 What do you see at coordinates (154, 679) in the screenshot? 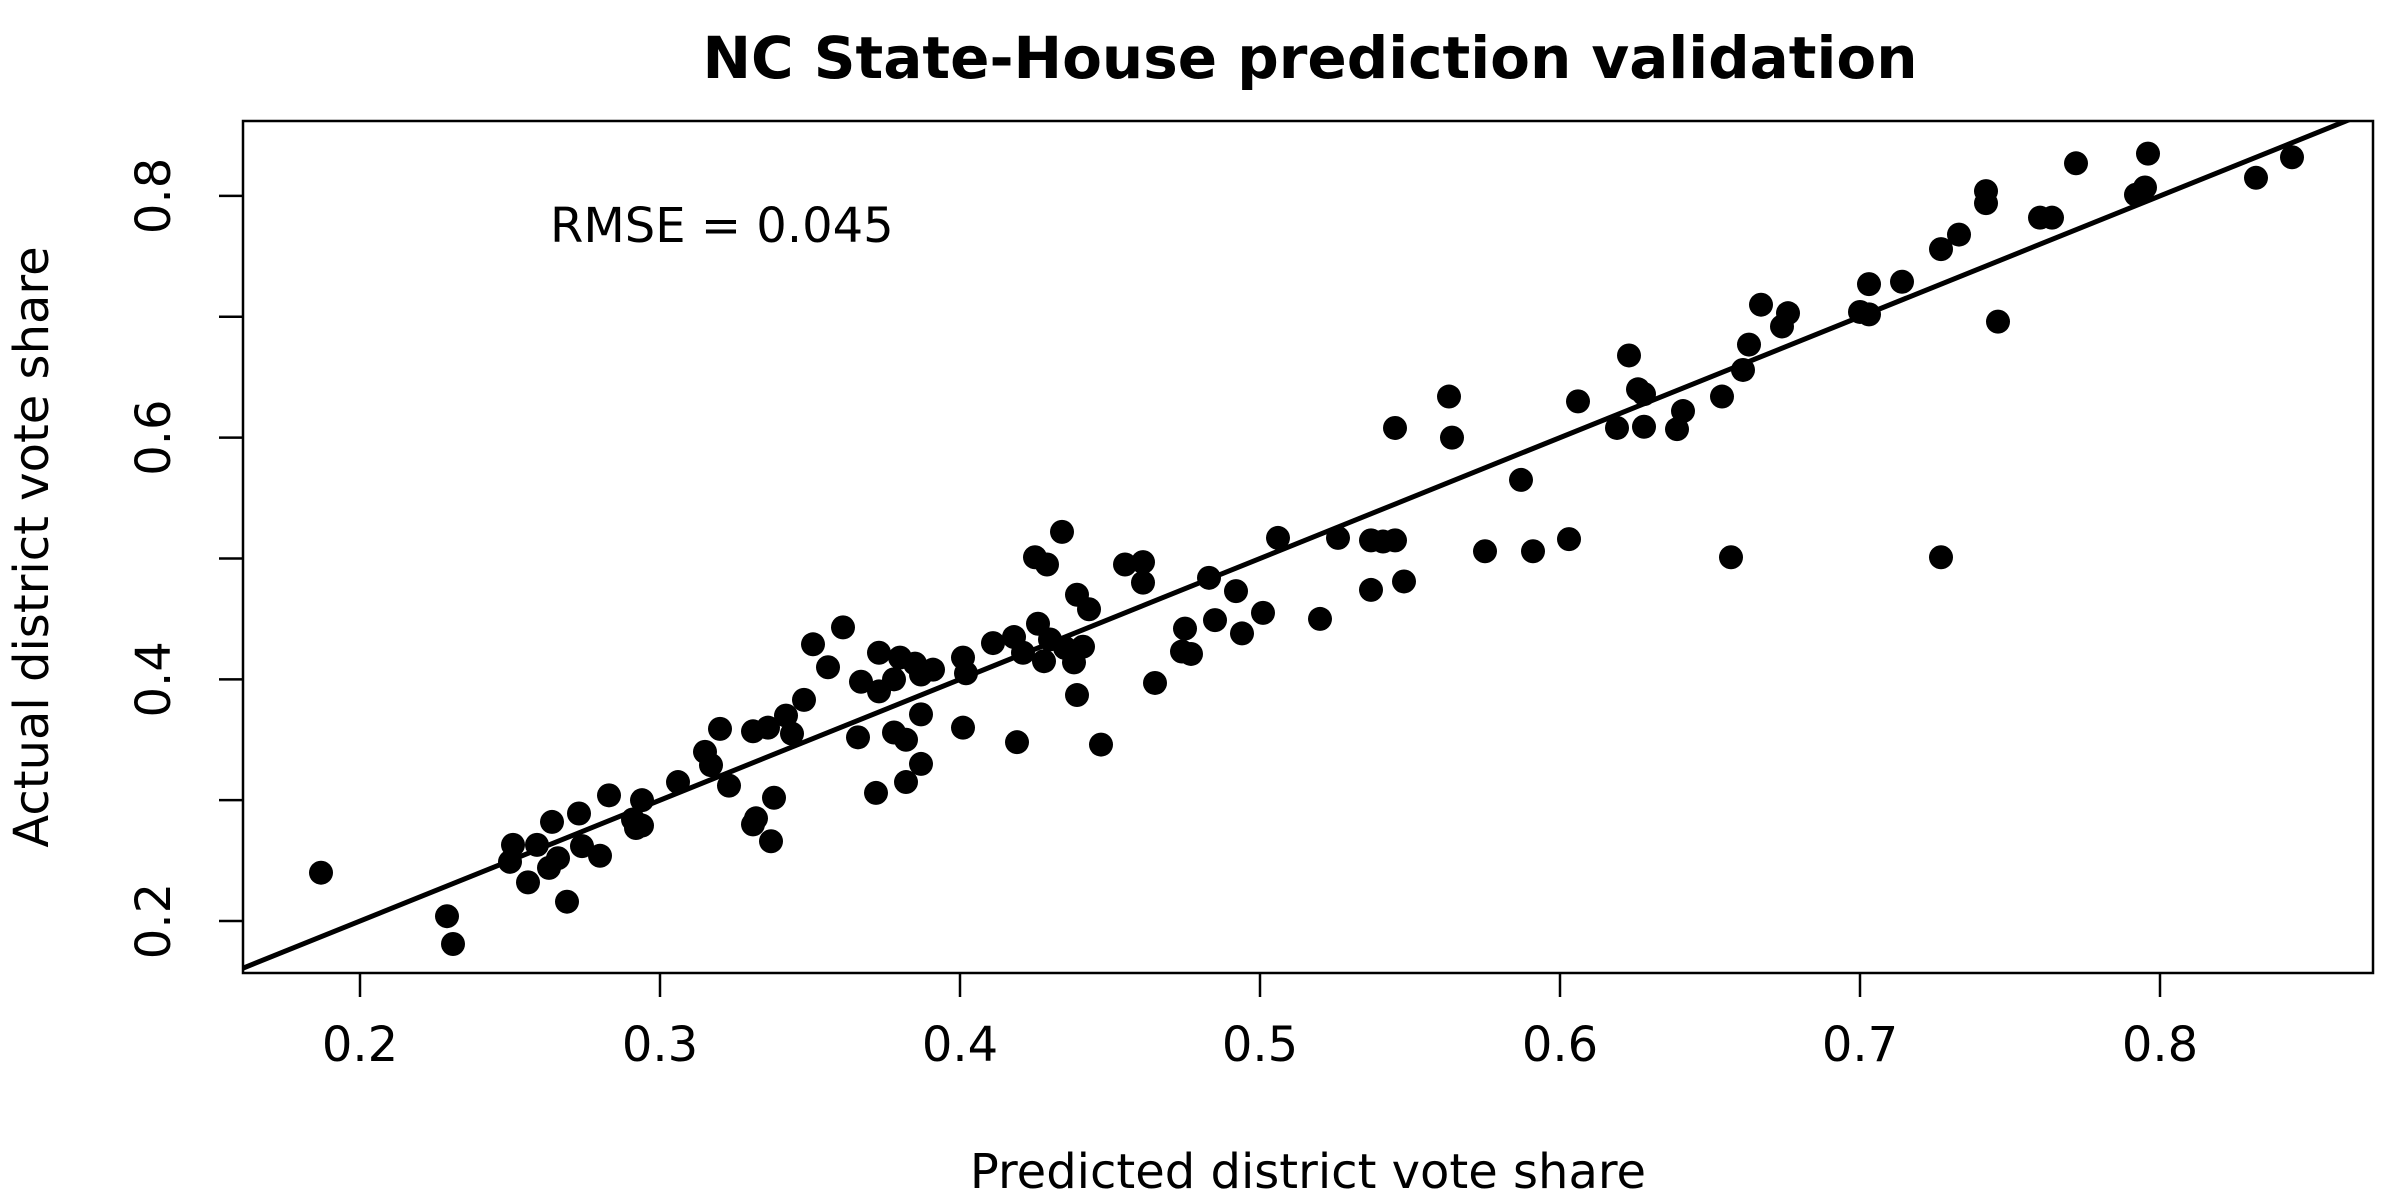
I see `y-tick-label: 0.4` at bounding box center [154, 679].